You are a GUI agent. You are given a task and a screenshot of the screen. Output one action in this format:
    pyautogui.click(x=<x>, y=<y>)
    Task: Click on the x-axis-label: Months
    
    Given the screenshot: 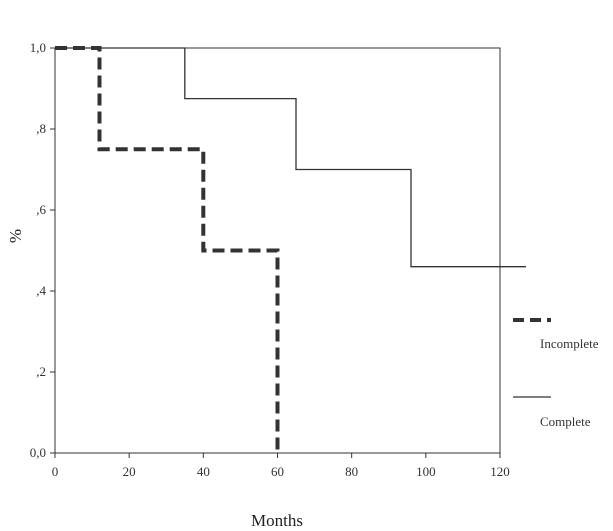 What is the action you would take?
    pyautogui.click(x=277, y=520)
    